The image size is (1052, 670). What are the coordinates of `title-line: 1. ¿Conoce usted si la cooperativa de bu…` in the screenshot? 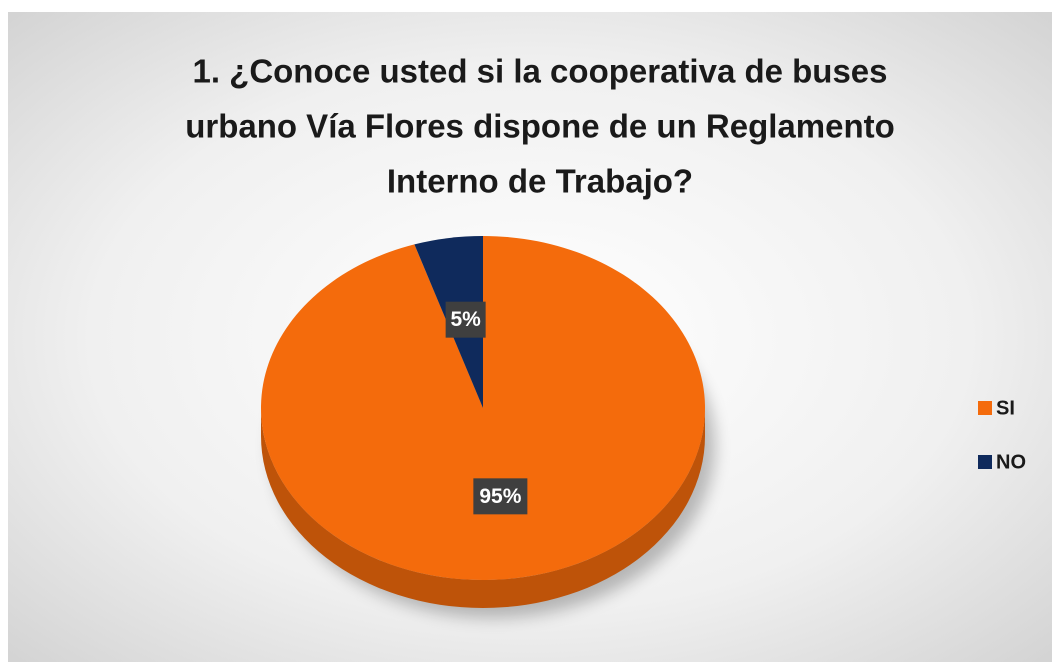 It's located at (539, 71).